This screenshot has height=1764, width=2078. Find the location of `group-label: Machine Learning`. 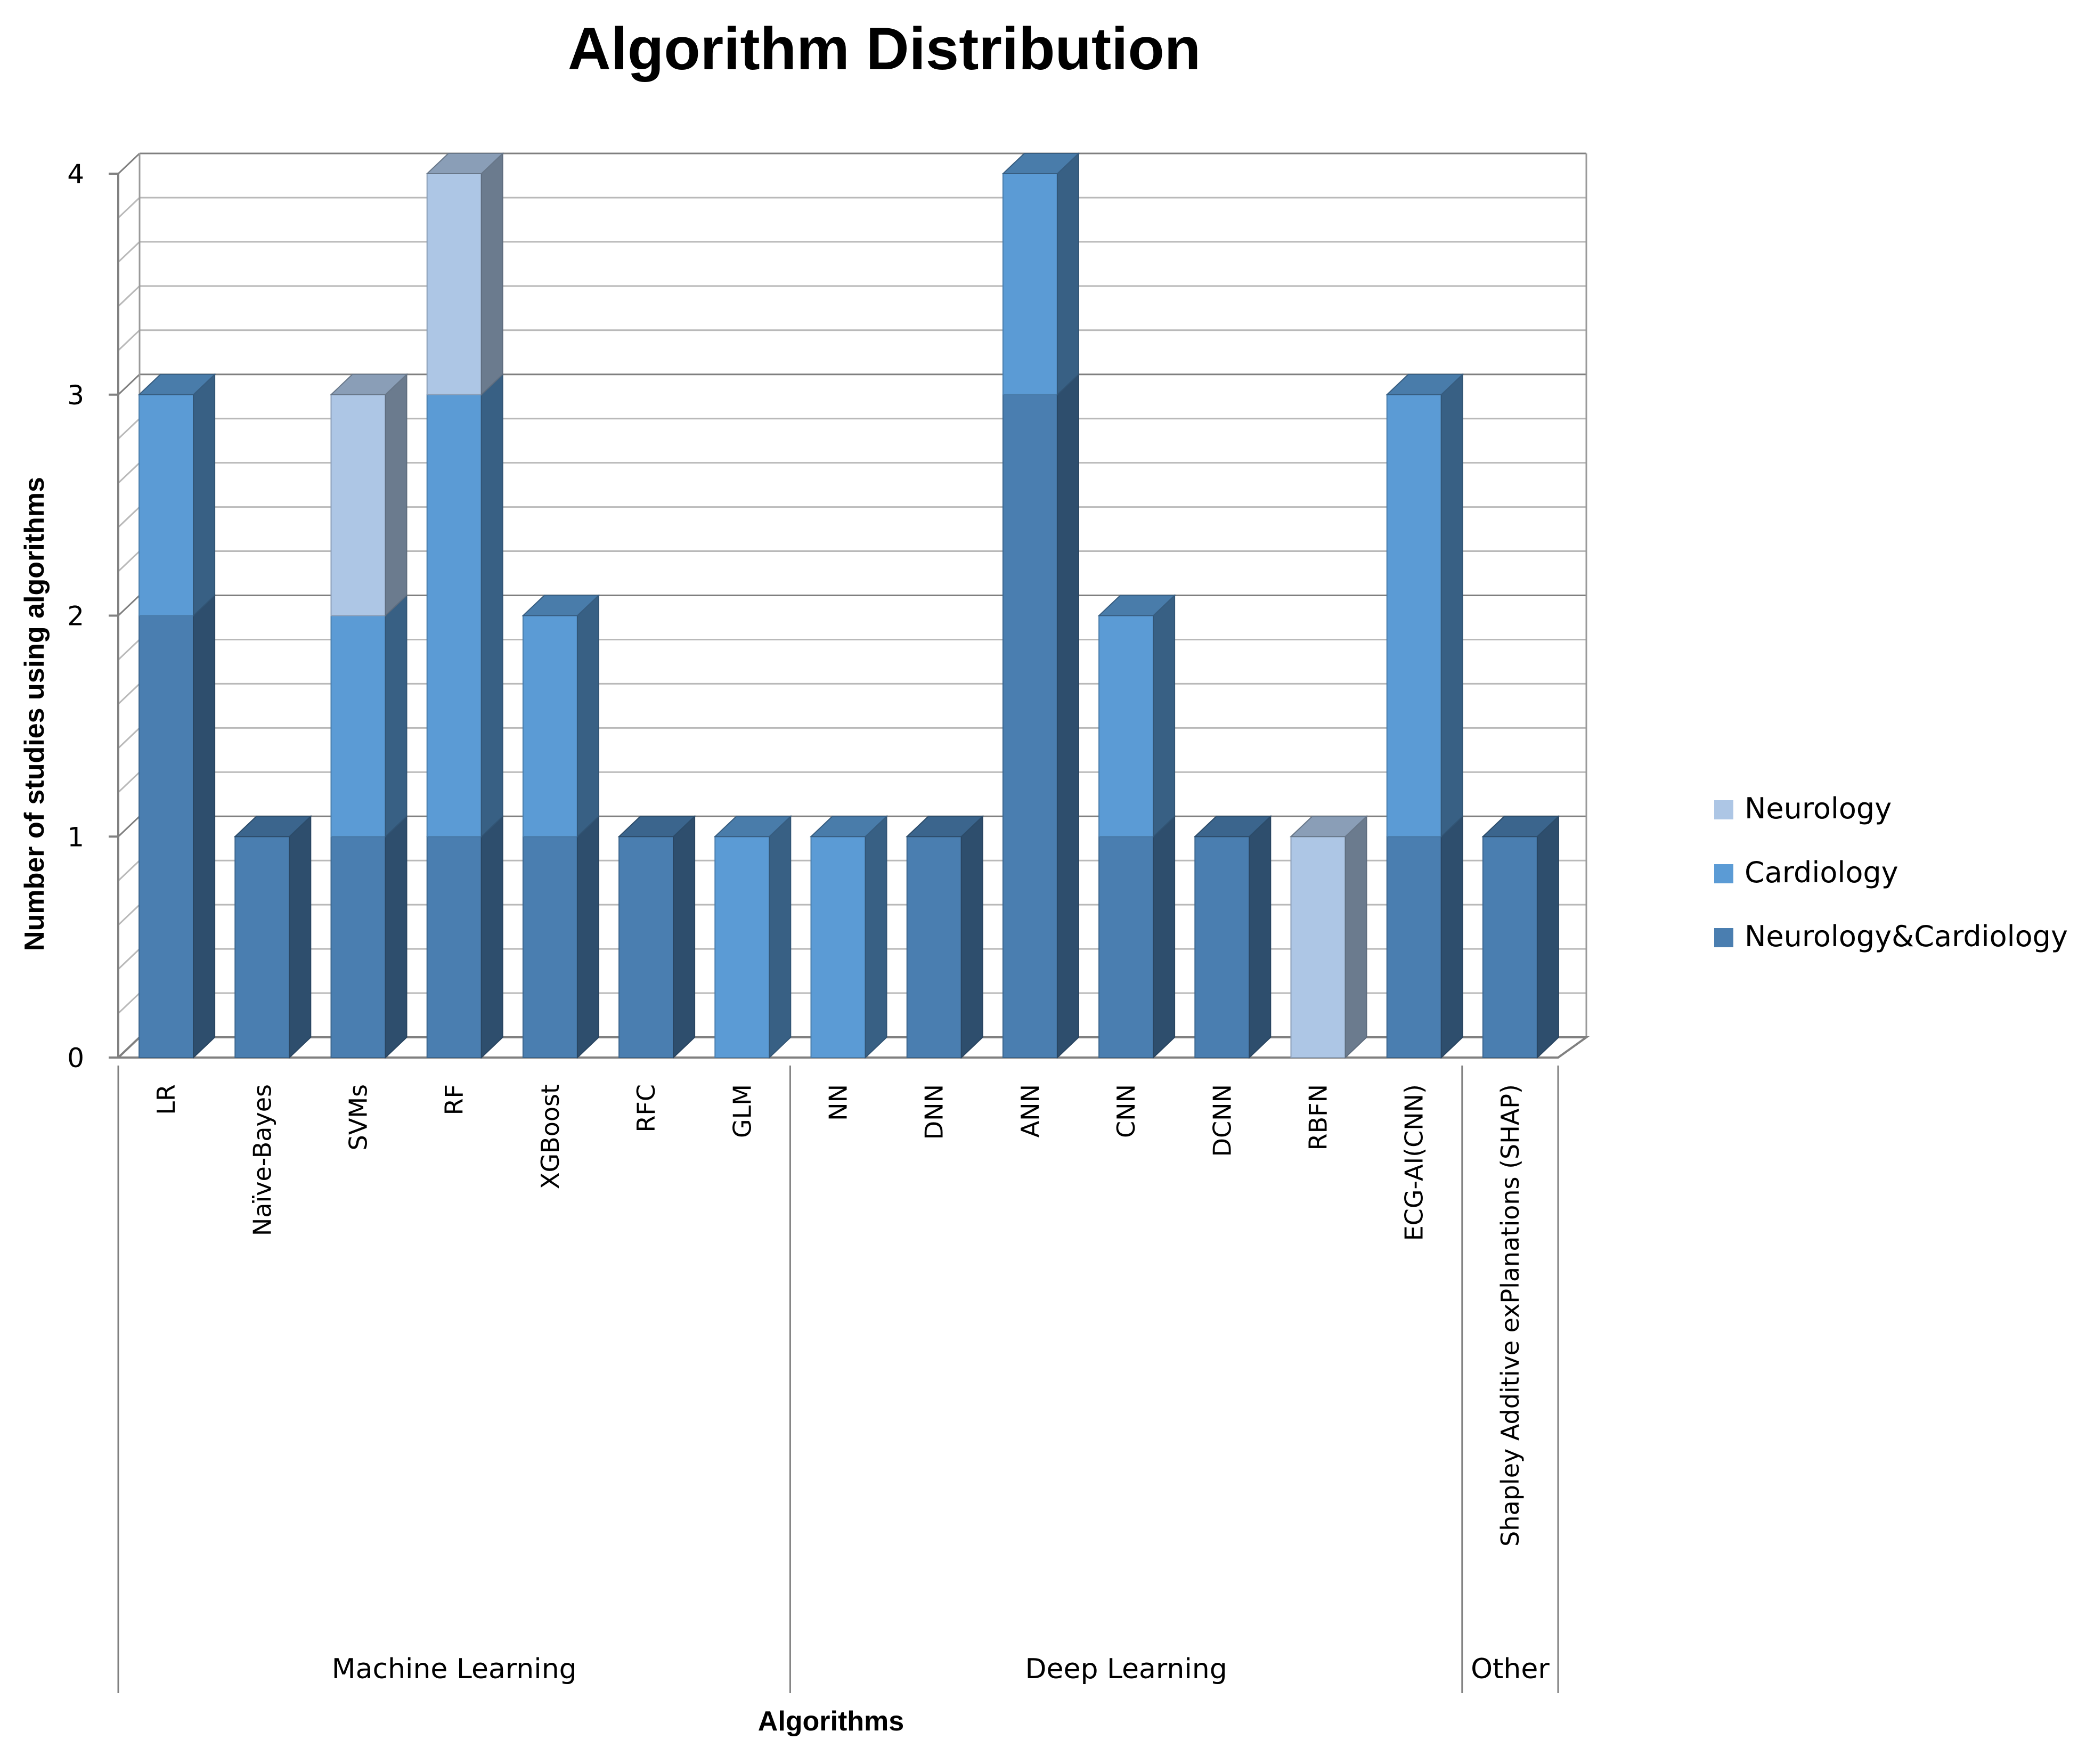

group-label: Machine Learning is located at coordinates (454, 1669).